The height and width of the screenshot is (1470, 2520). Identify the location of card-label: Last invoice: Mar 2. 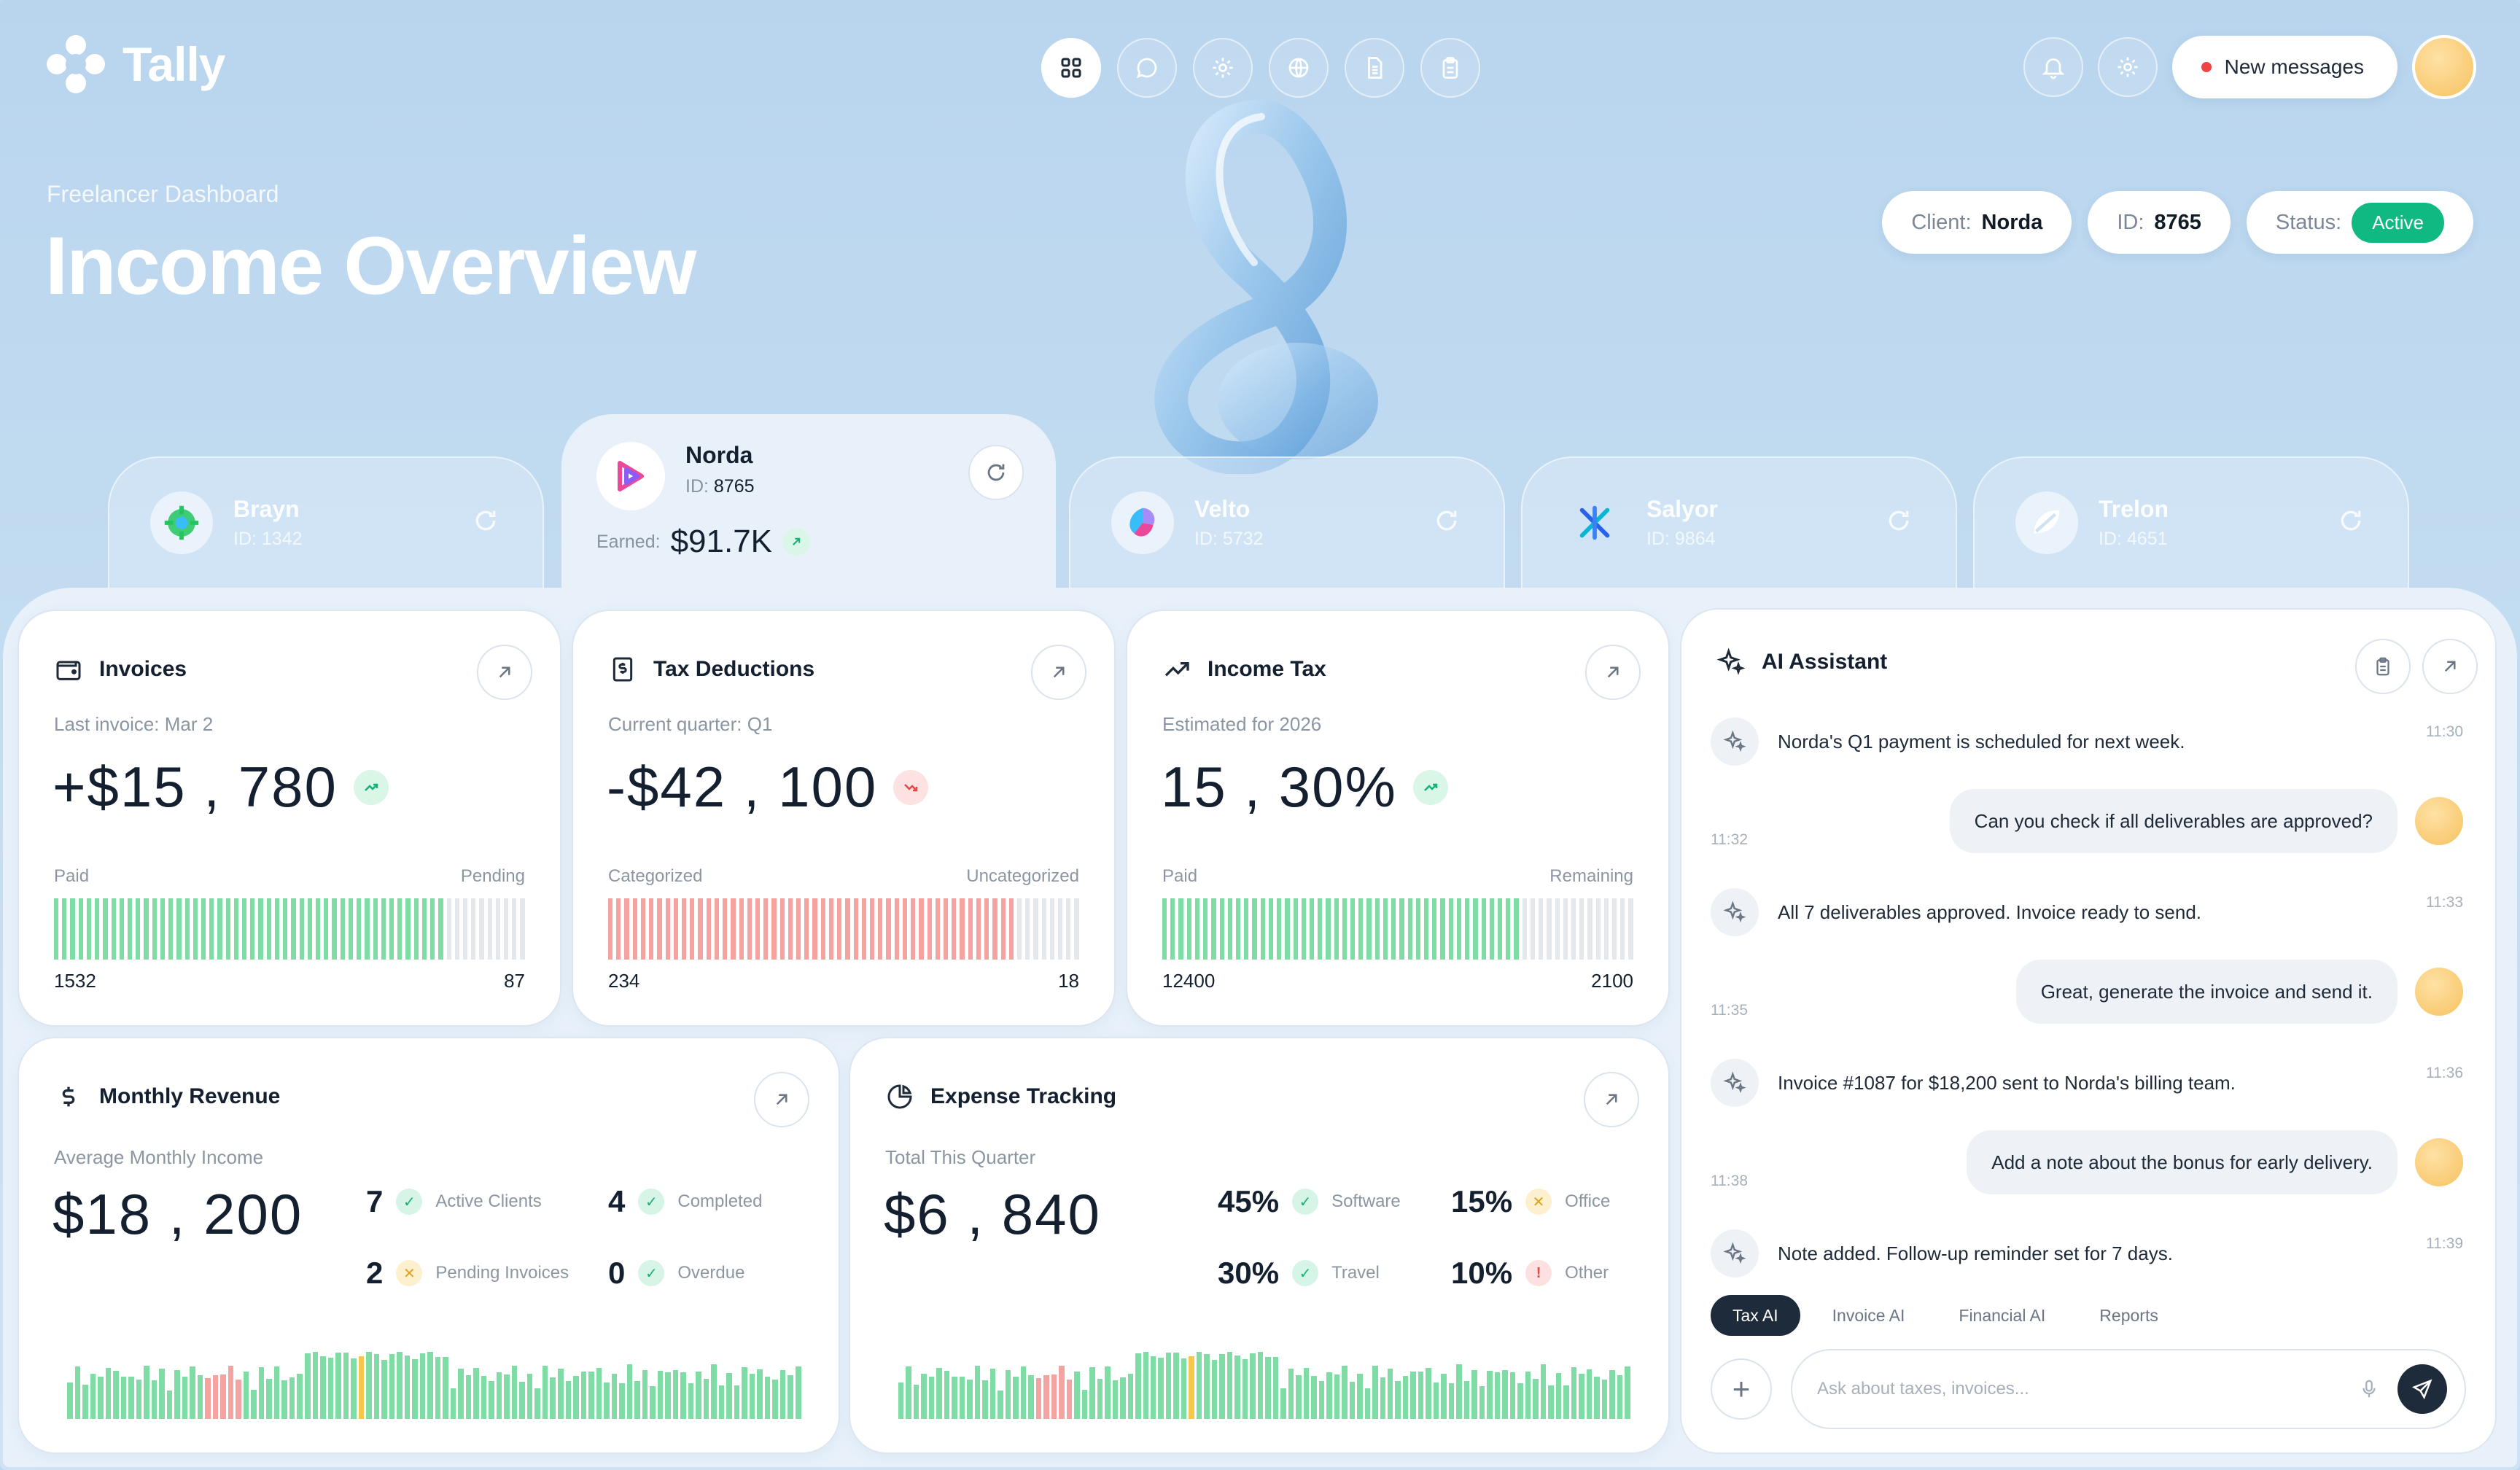
(134, 724).